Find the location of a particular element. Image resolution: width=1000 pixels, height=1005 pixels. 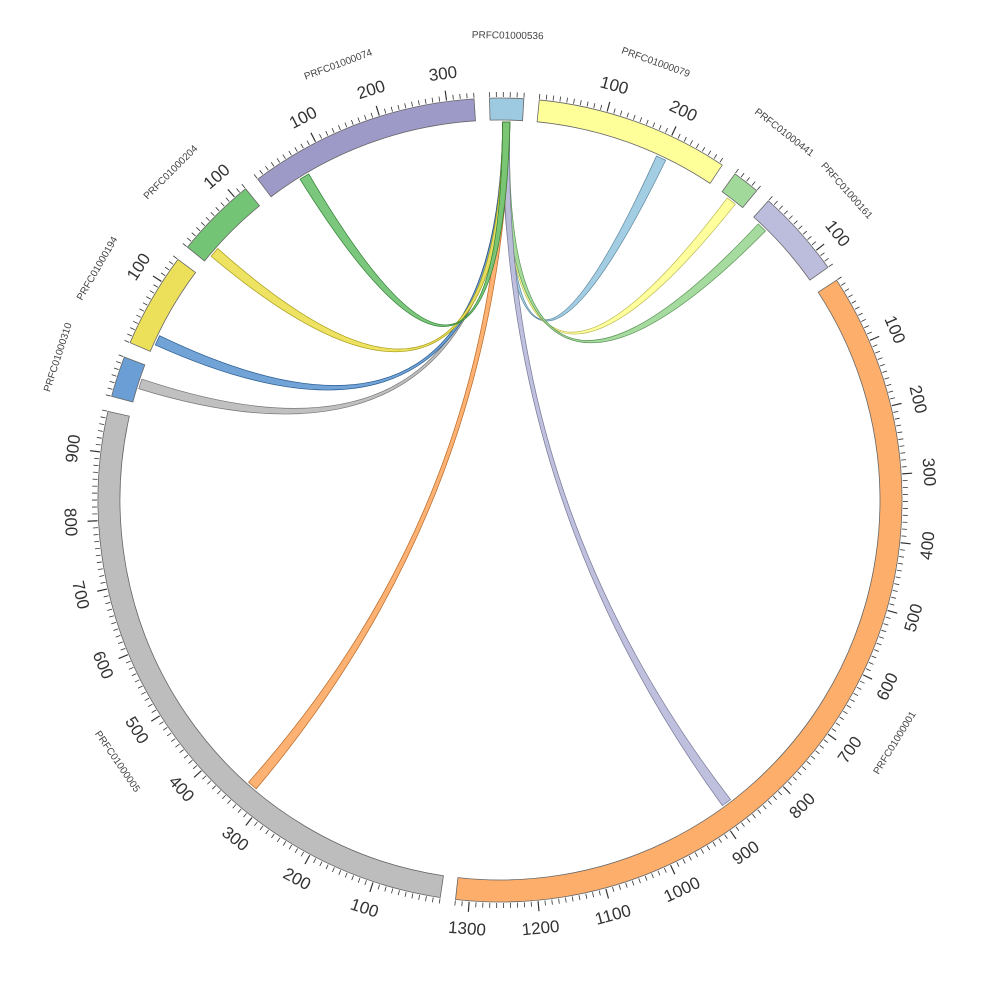

segment-label-prfc01000074: PRFC01000074 is located at coordinates (338, 64).